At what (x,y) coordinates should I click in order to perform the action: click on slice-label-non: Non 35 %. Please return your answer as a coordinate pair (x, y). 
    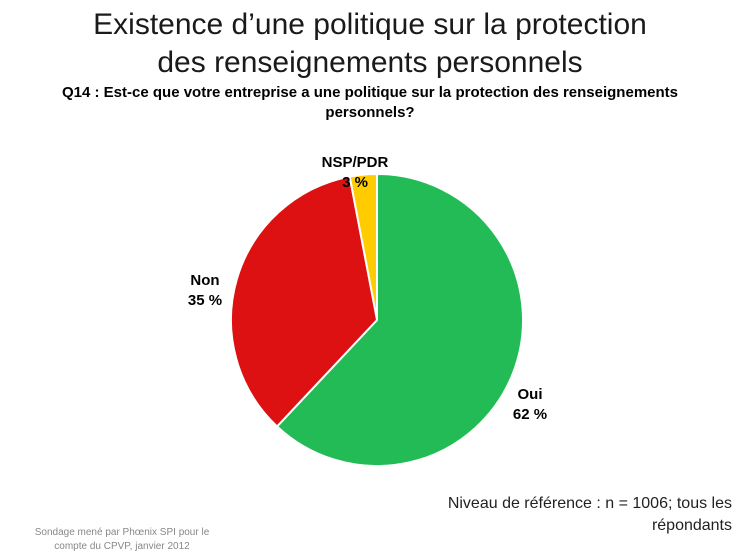
    Looking at the image, I should click on (205, 291).